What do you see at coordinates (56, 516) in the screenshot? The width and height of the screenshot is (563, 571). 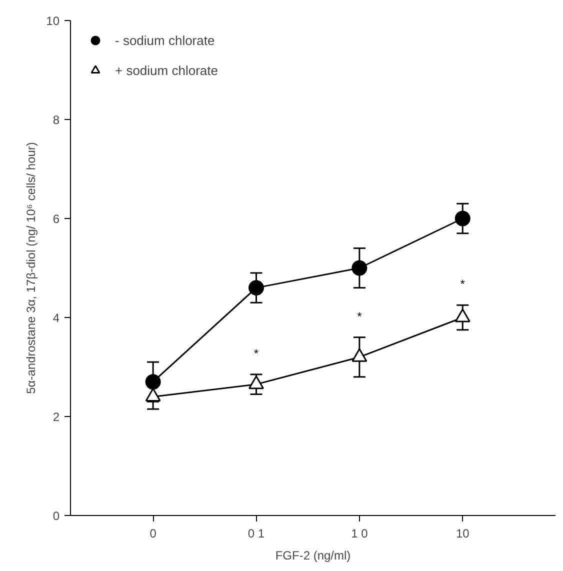 I see `y-tick-label: 0` at bounding box center [56, 516].